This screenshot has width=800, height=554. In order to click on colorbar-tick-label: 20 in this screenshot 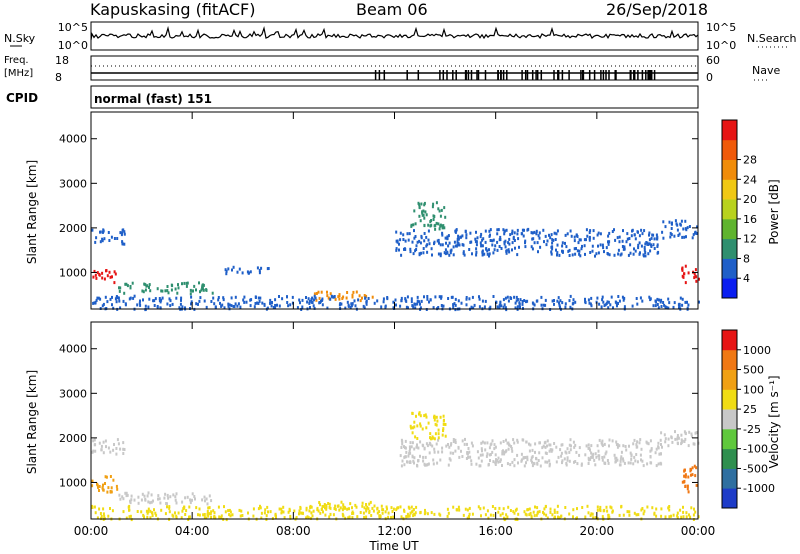, I will do `click(750, 199)`.